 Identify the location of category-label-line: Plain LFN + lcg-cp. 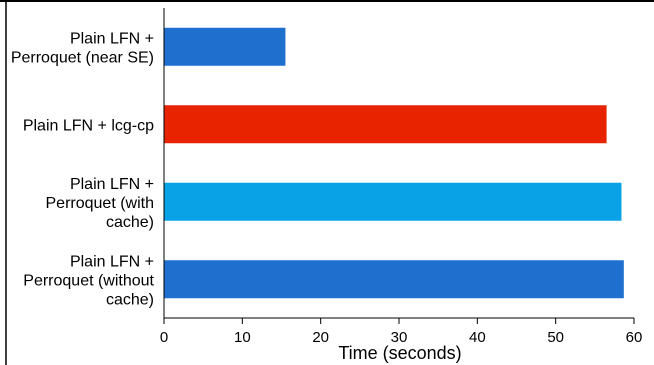
(88, 125).